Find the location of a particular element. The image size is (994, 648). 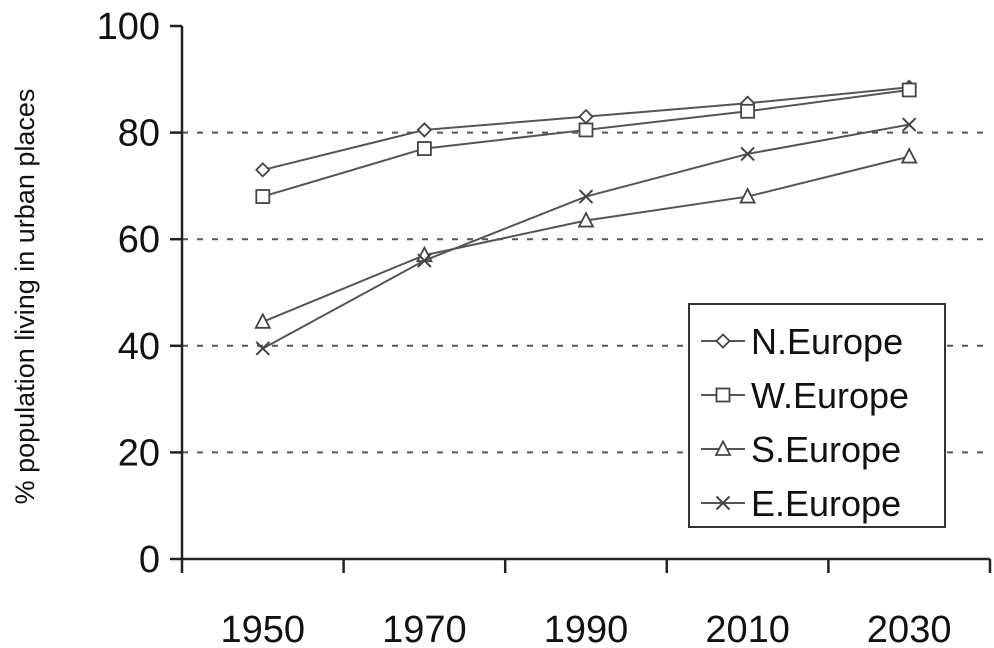

legend-item-w-europe: W.Europe is located at coordinates (805, 395).